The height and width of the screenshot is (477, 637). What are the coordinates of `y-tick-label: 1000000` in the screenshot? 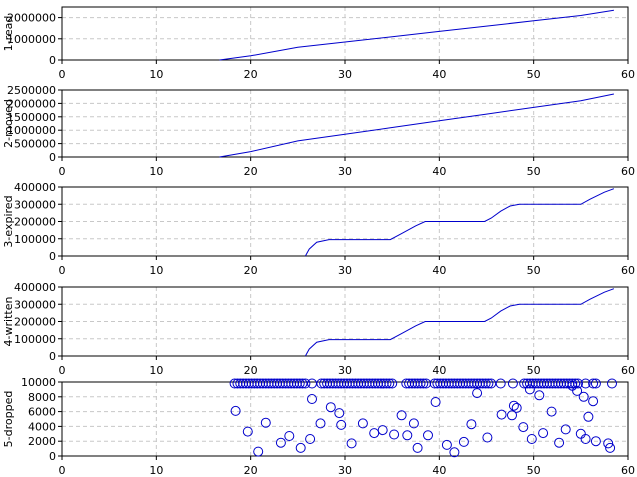 It's located at (31, 39).